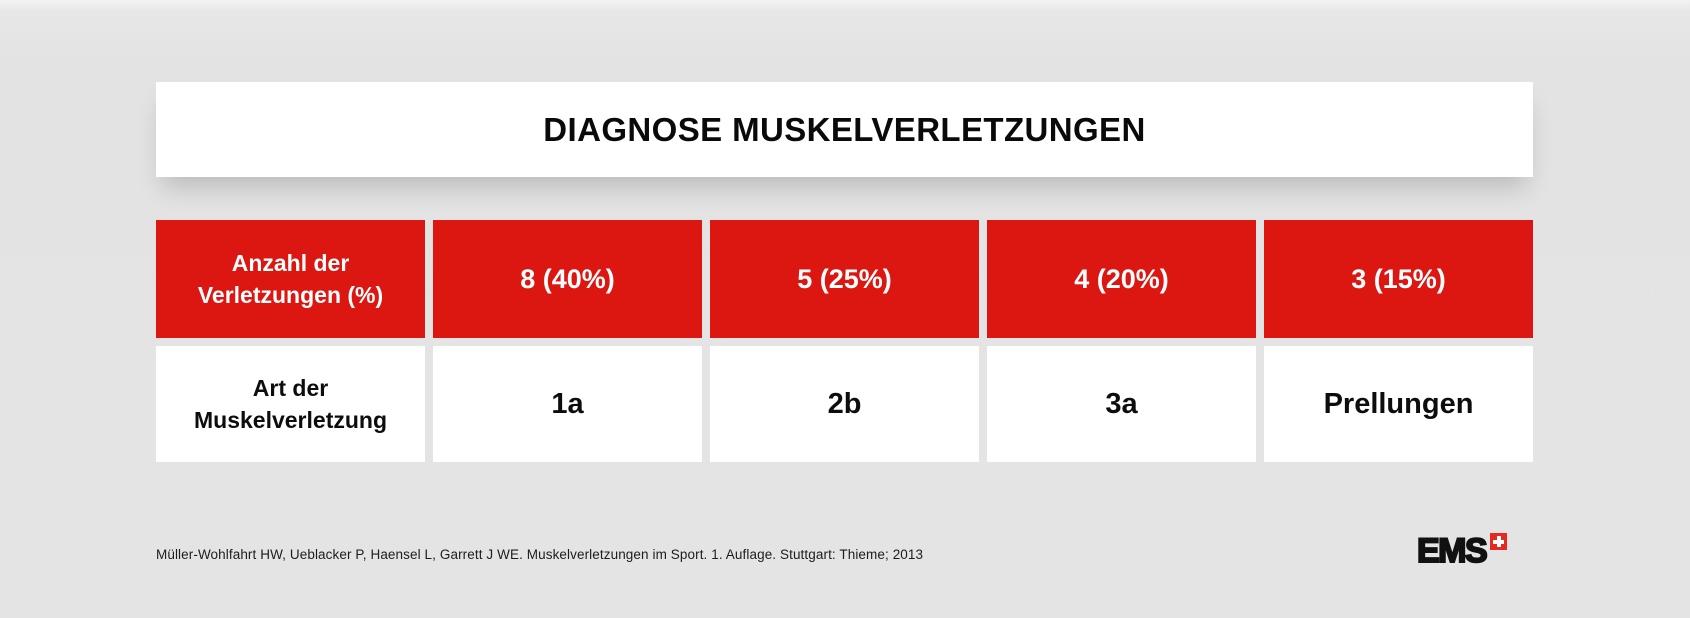 This screenshot has width=1690, height=618. I want to click on type-cell-1a: 1a, so click(567, 404).